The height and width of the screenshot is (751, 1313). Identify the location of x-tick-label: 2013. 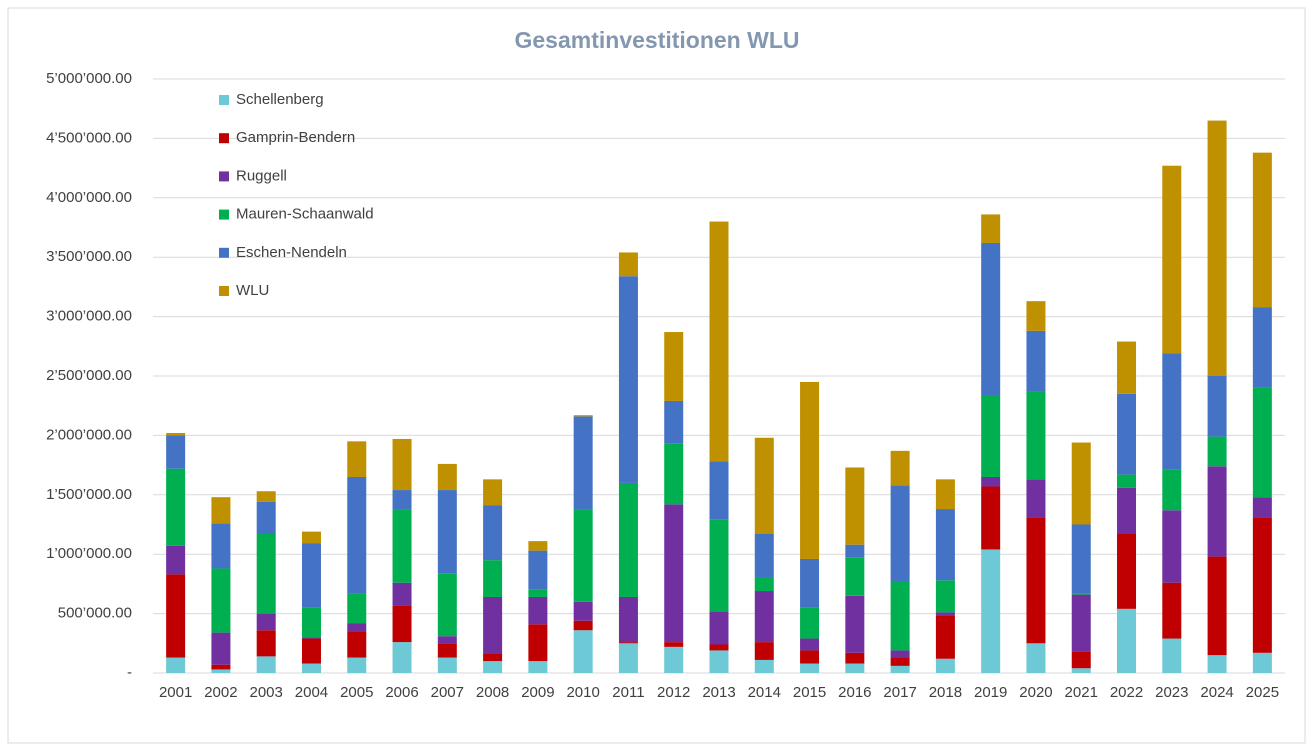
(718, 692).